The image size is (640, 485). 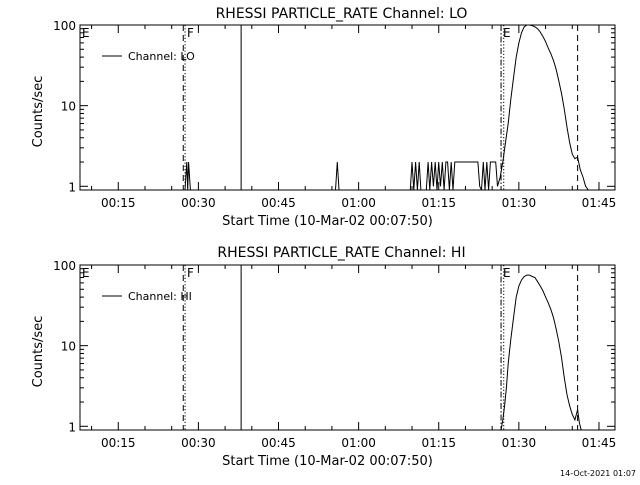 I want to click on series-line, so click(x=541, y=352).